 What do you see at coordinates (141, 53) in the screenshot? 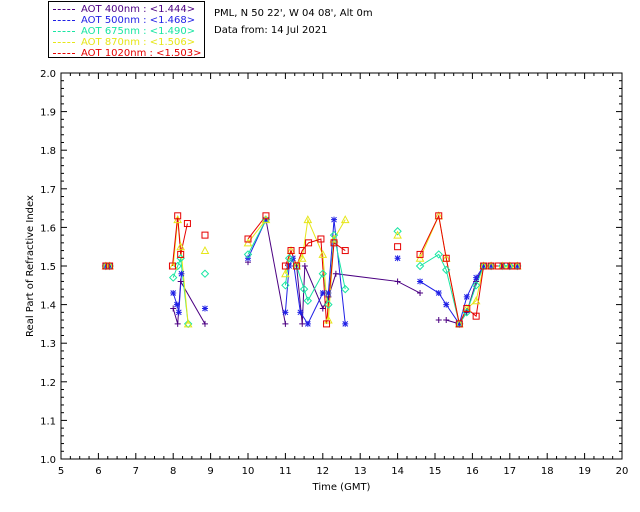
I see `legend-label-1020nm: AOT 1020nm : <1.503>` at bounding box center [141, 53].